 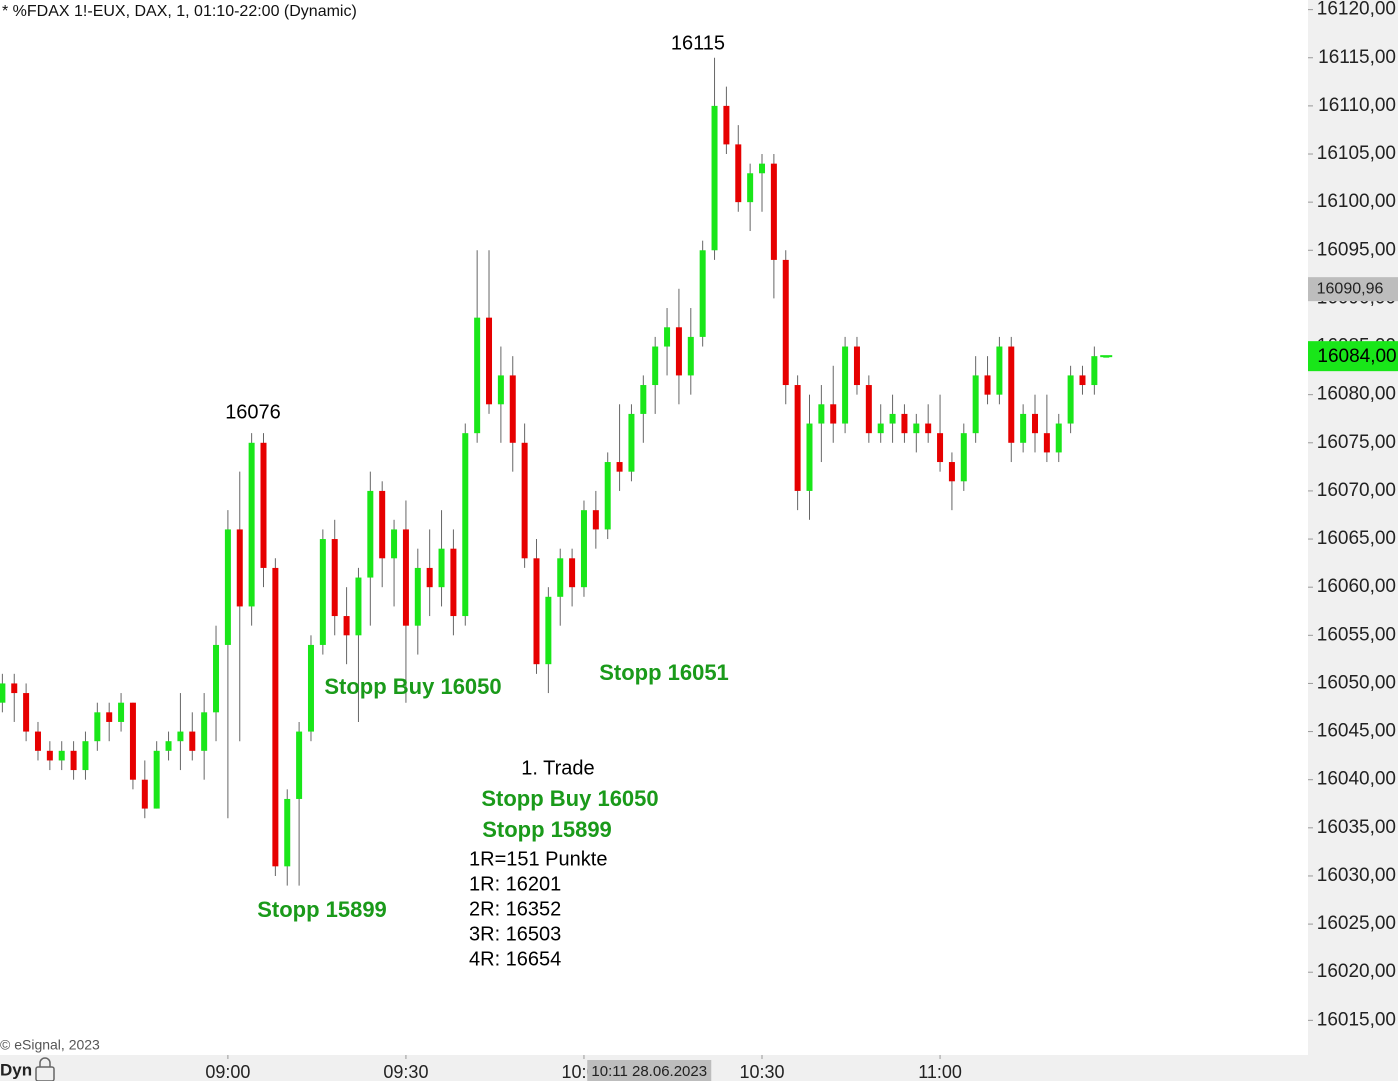 What do you see at coordinates (1356, 442) in the screenshot?
I see `y-tick-label: 16075,00` at bounding box center [1356, 442].